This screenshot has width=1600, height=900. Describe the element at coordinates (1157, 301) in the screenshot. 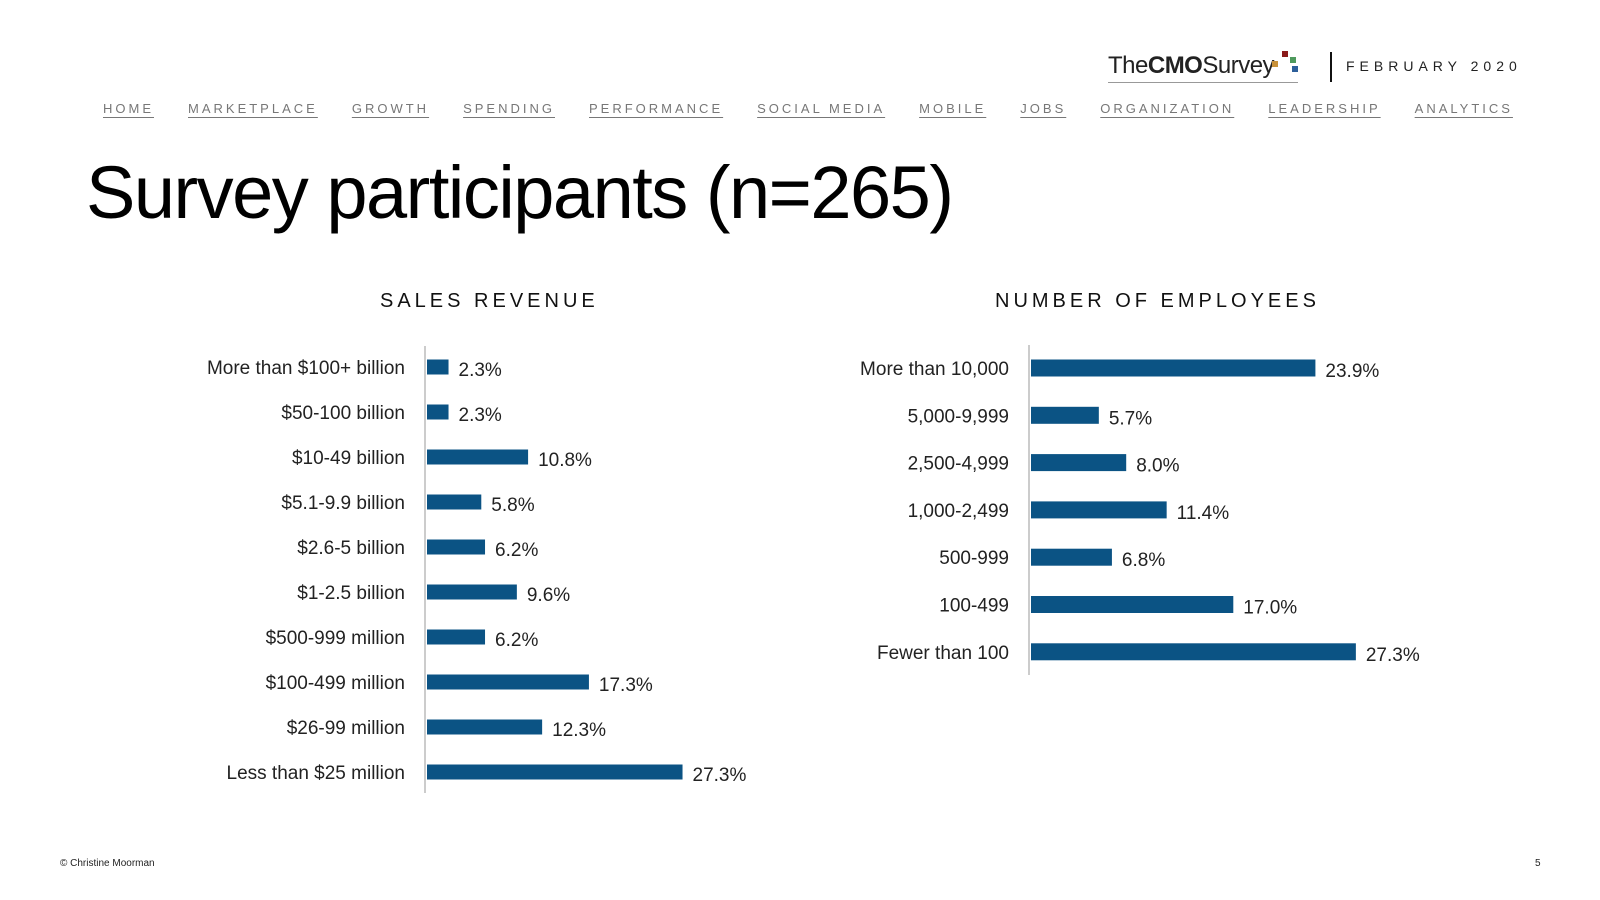

I see `employees-chart-title: NUMBER OF EMPLOYEES` at that location.